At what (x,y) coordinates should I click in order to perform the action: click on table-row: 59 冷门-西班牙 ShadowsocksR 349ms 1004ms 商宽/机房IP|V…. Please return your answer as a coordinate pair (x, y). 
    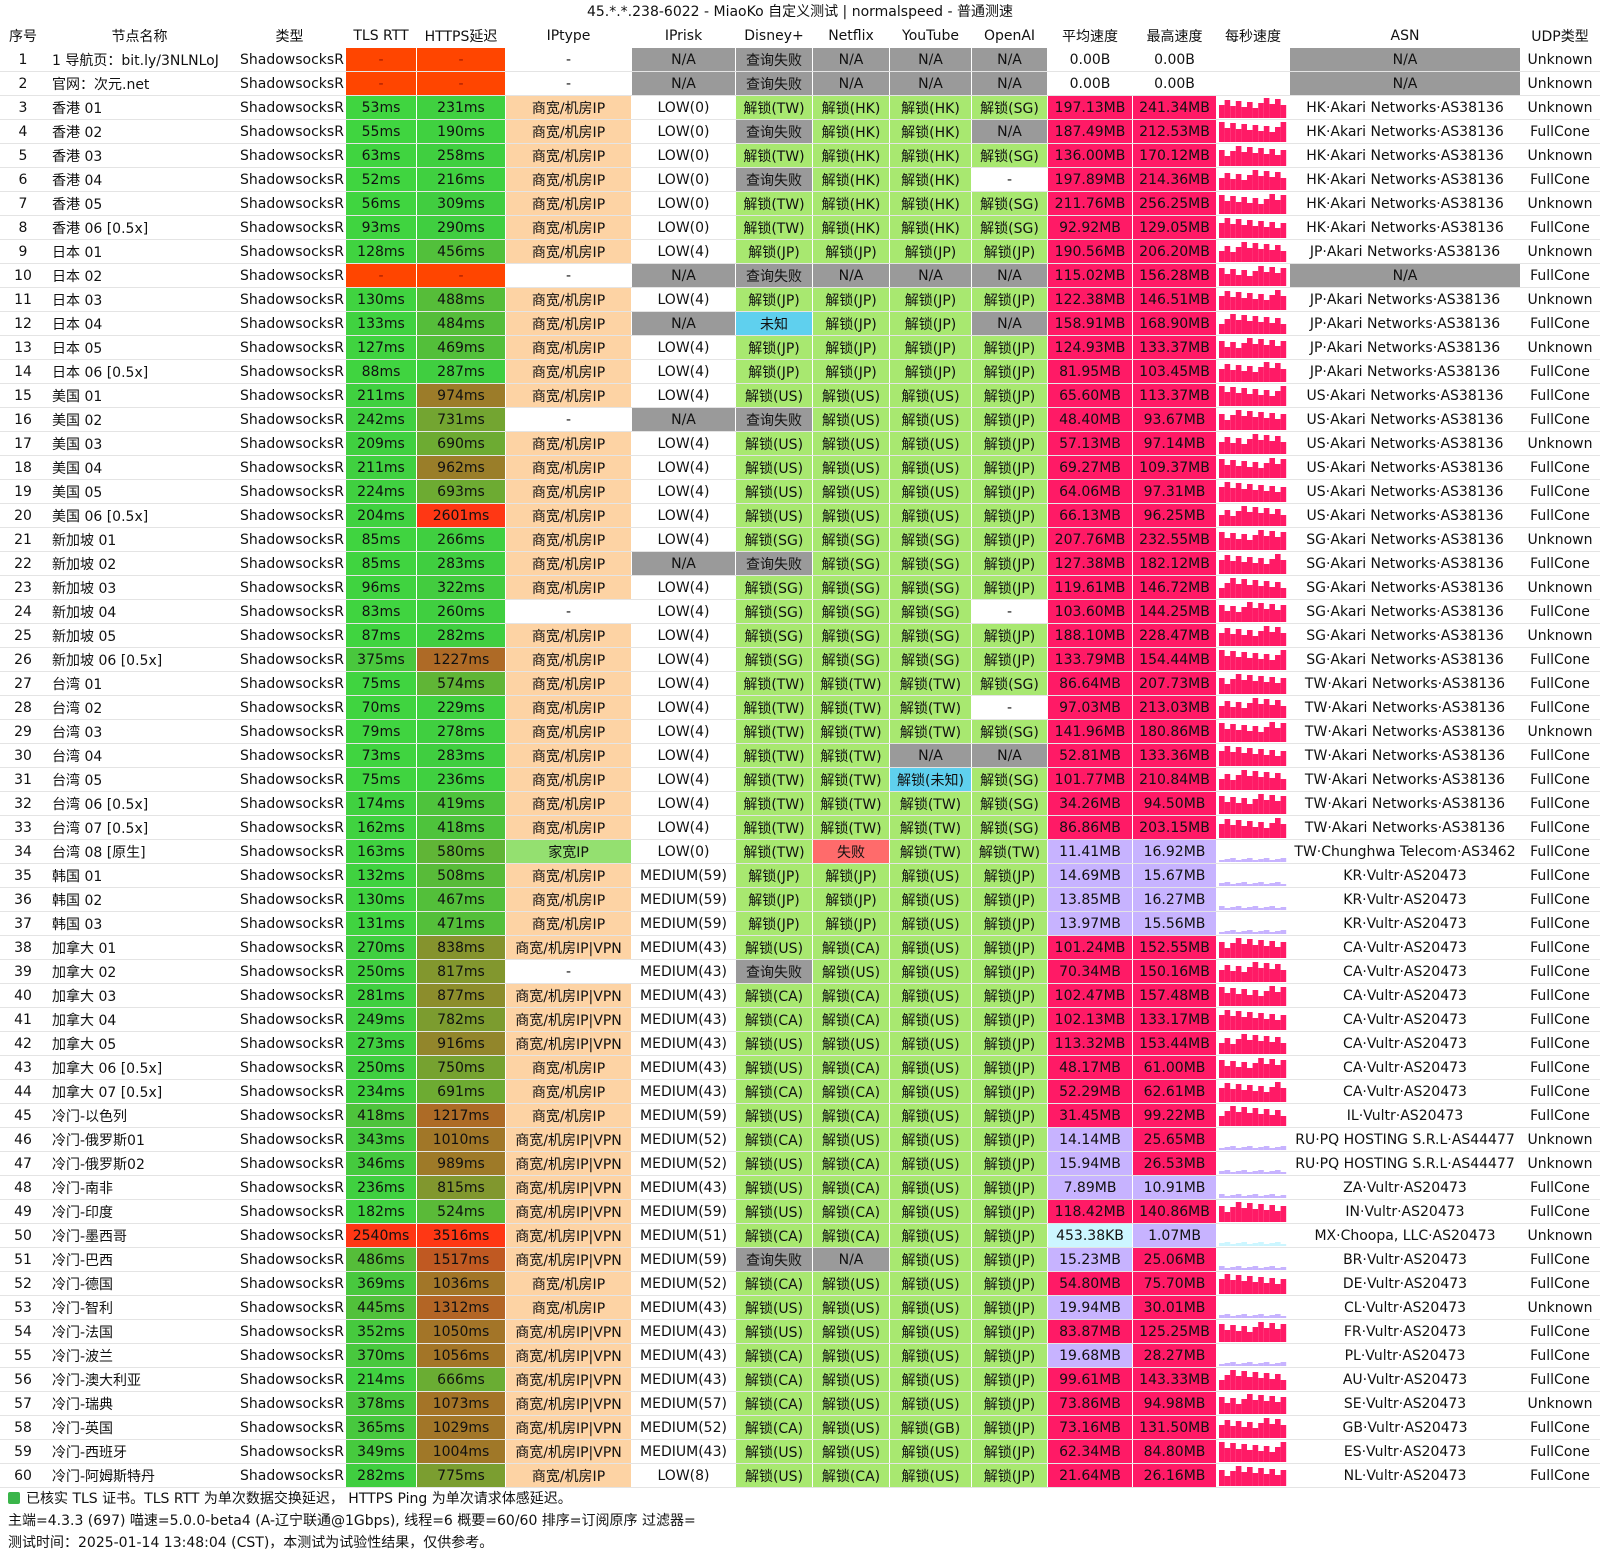
    Looking at the image, I should click on (800, 1451).